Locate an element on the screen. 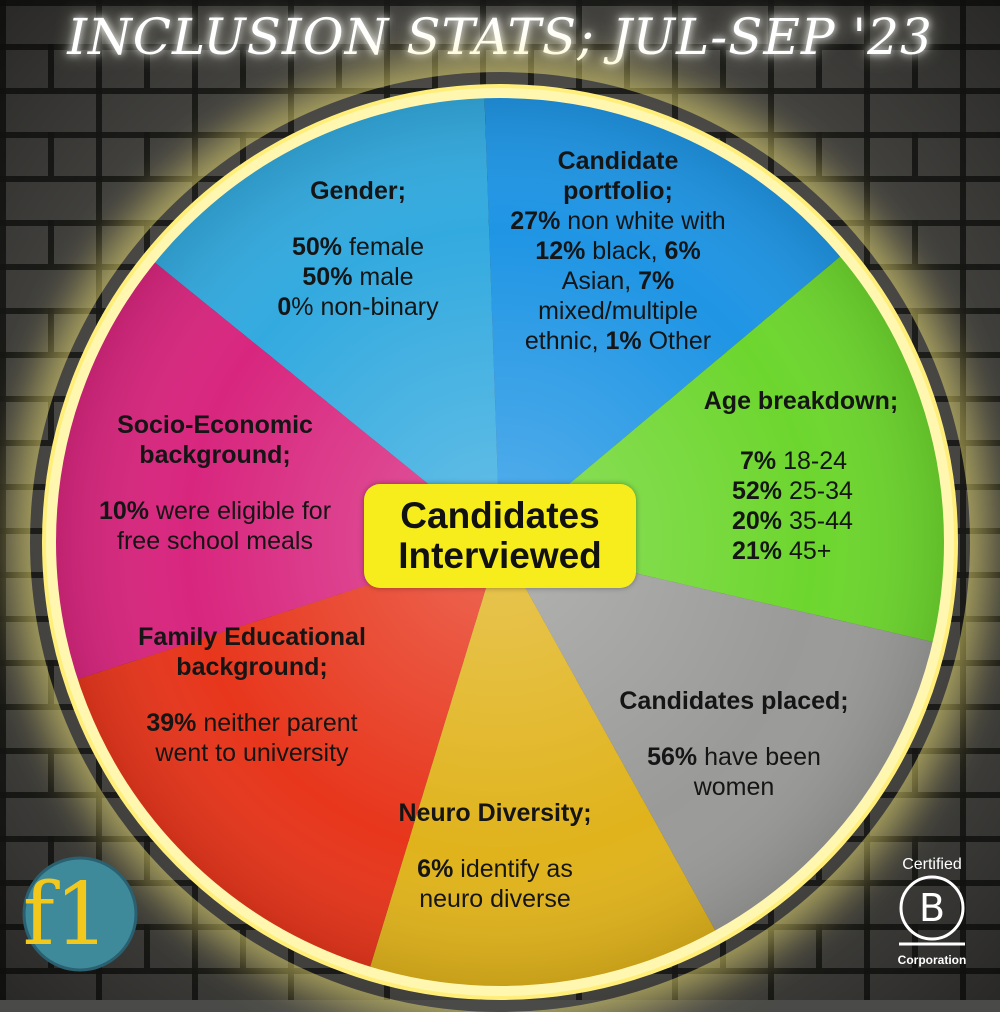  portfolio-heading-1: Candidate is located at coordinates (618, 161).